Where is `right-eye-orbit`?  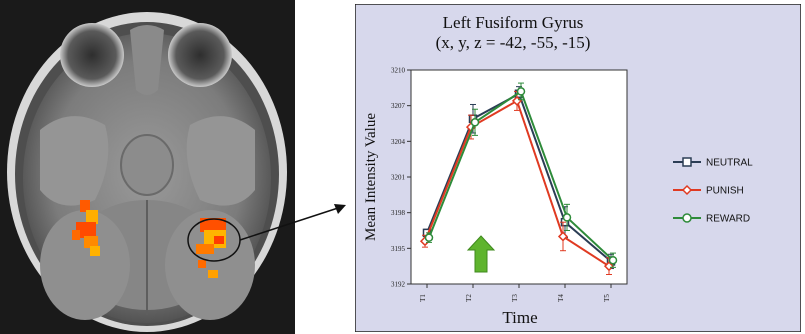
right-eye-orbit is located at coordinates (200, 55).